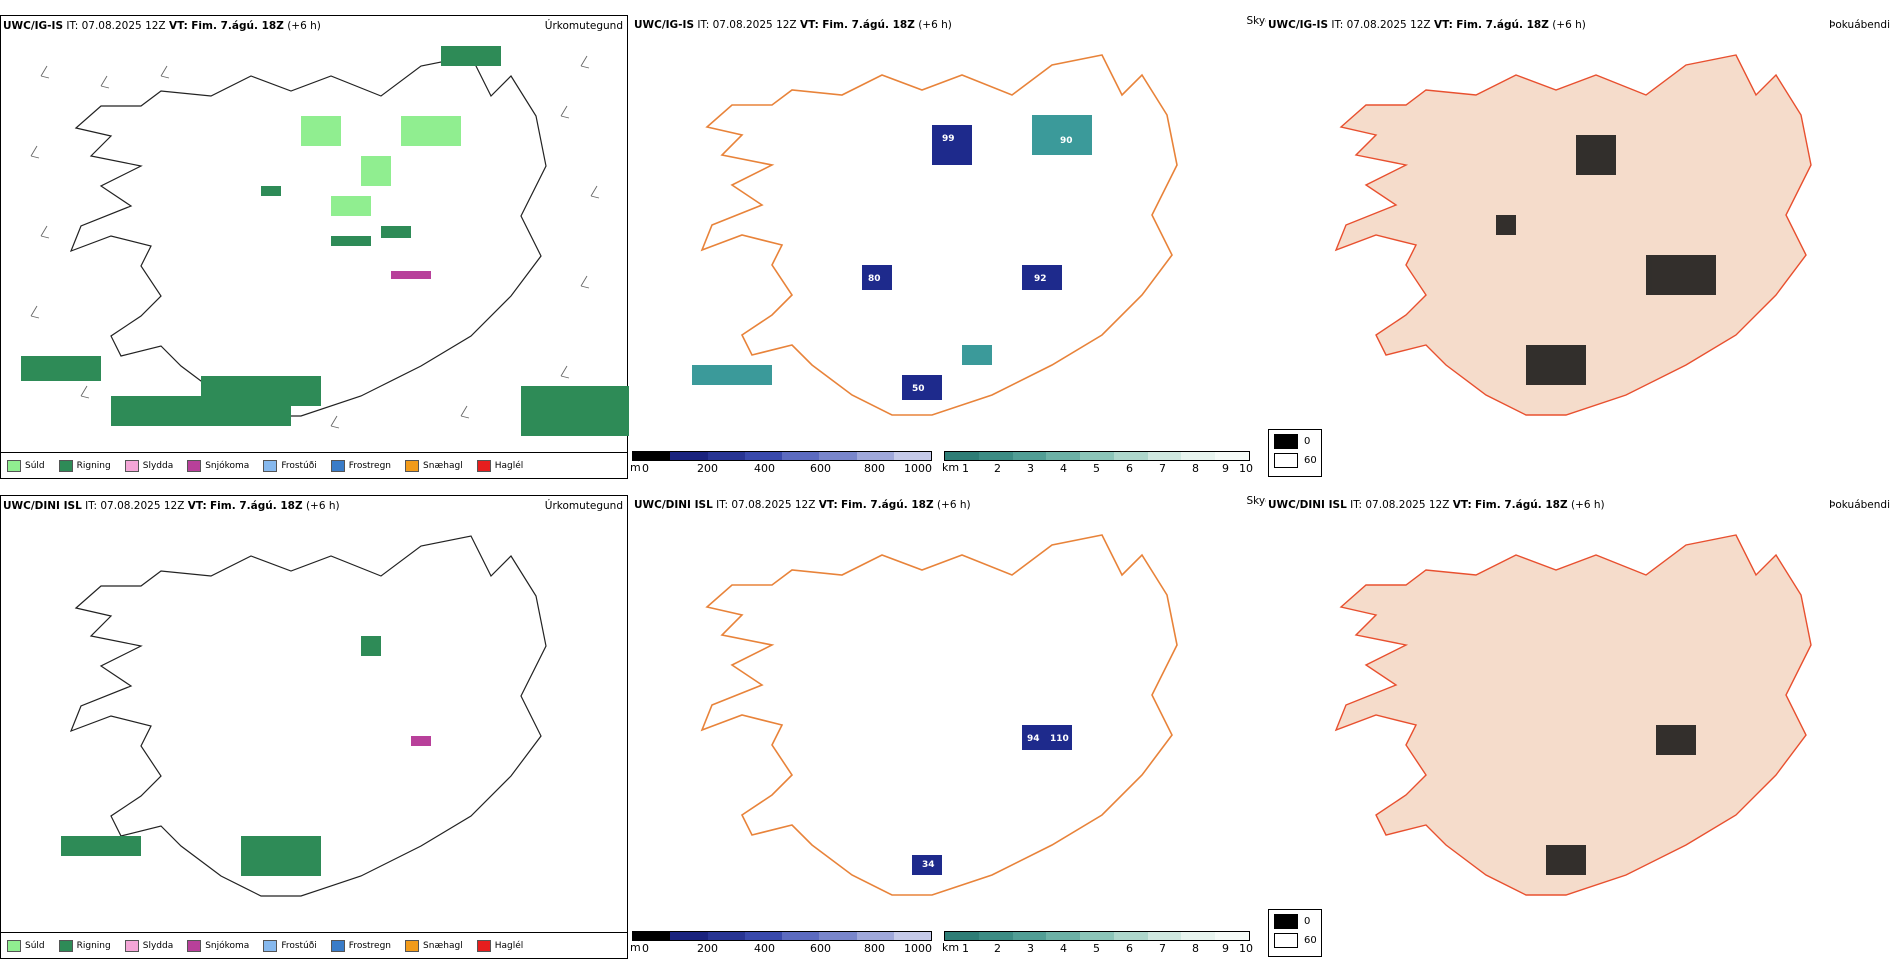  Describe the element at coordinates (1040, 279) in the screenshot. I see `value-label: 92` at that location.